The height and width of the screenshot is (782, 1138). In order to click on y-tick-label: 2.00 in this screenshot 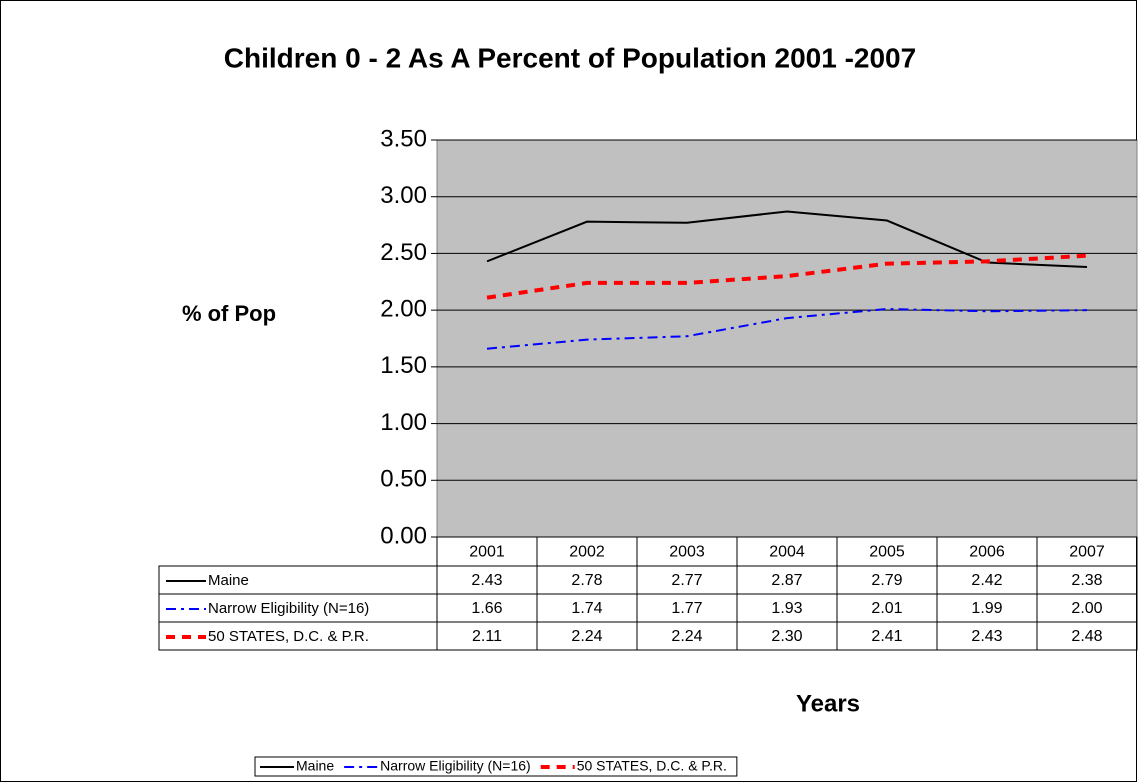, I will do `click(403, 308)`.